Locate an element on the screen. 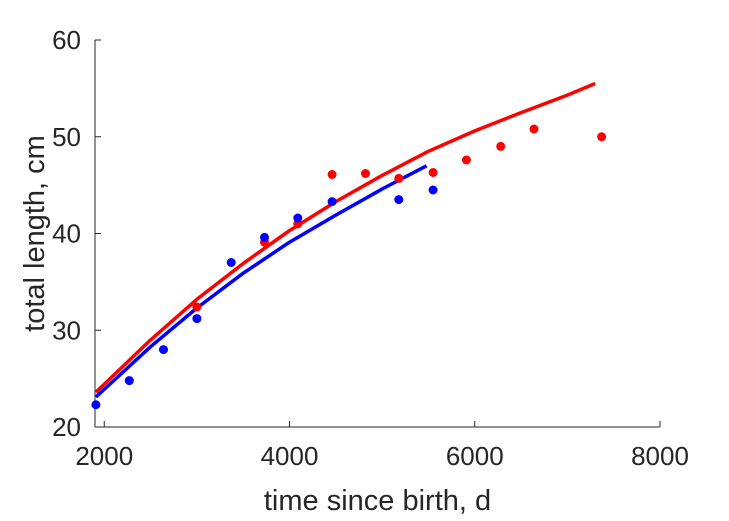 Image resolution: width=729 pixels, height=521 pixels. y-tick-label: 60 is located at coordinates (66, 40).